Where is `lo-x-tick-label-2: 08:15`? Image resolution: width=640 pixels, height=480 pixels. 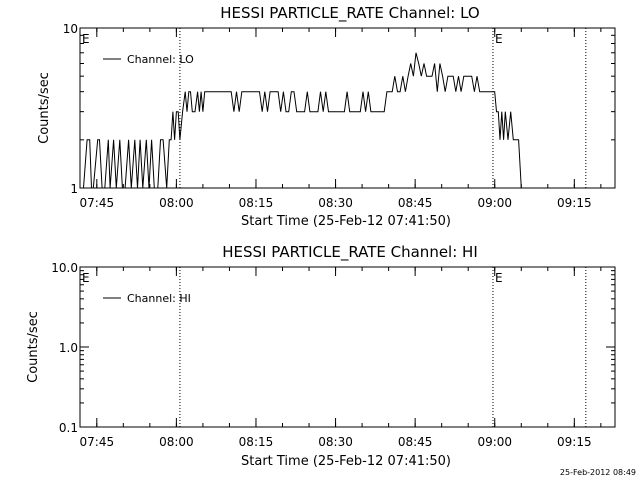
lo-x-tick-label-2: 08:15 is located at coordinates (256, 203).